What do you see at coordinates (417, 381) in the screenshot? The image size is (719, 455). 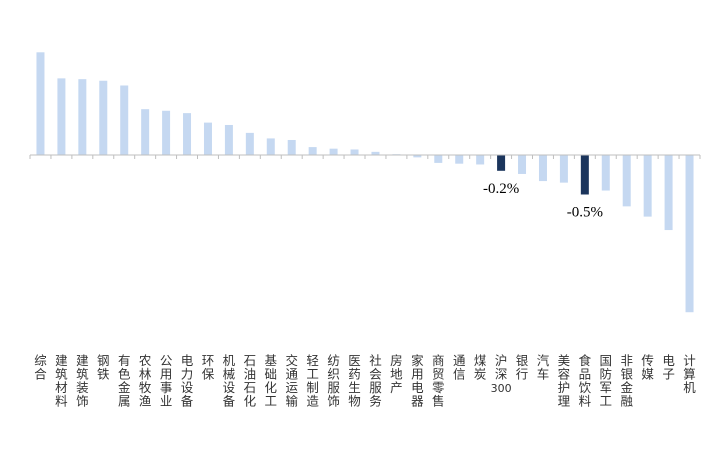 I see `category-label: 家用电器` at bounding box center [417, 381].